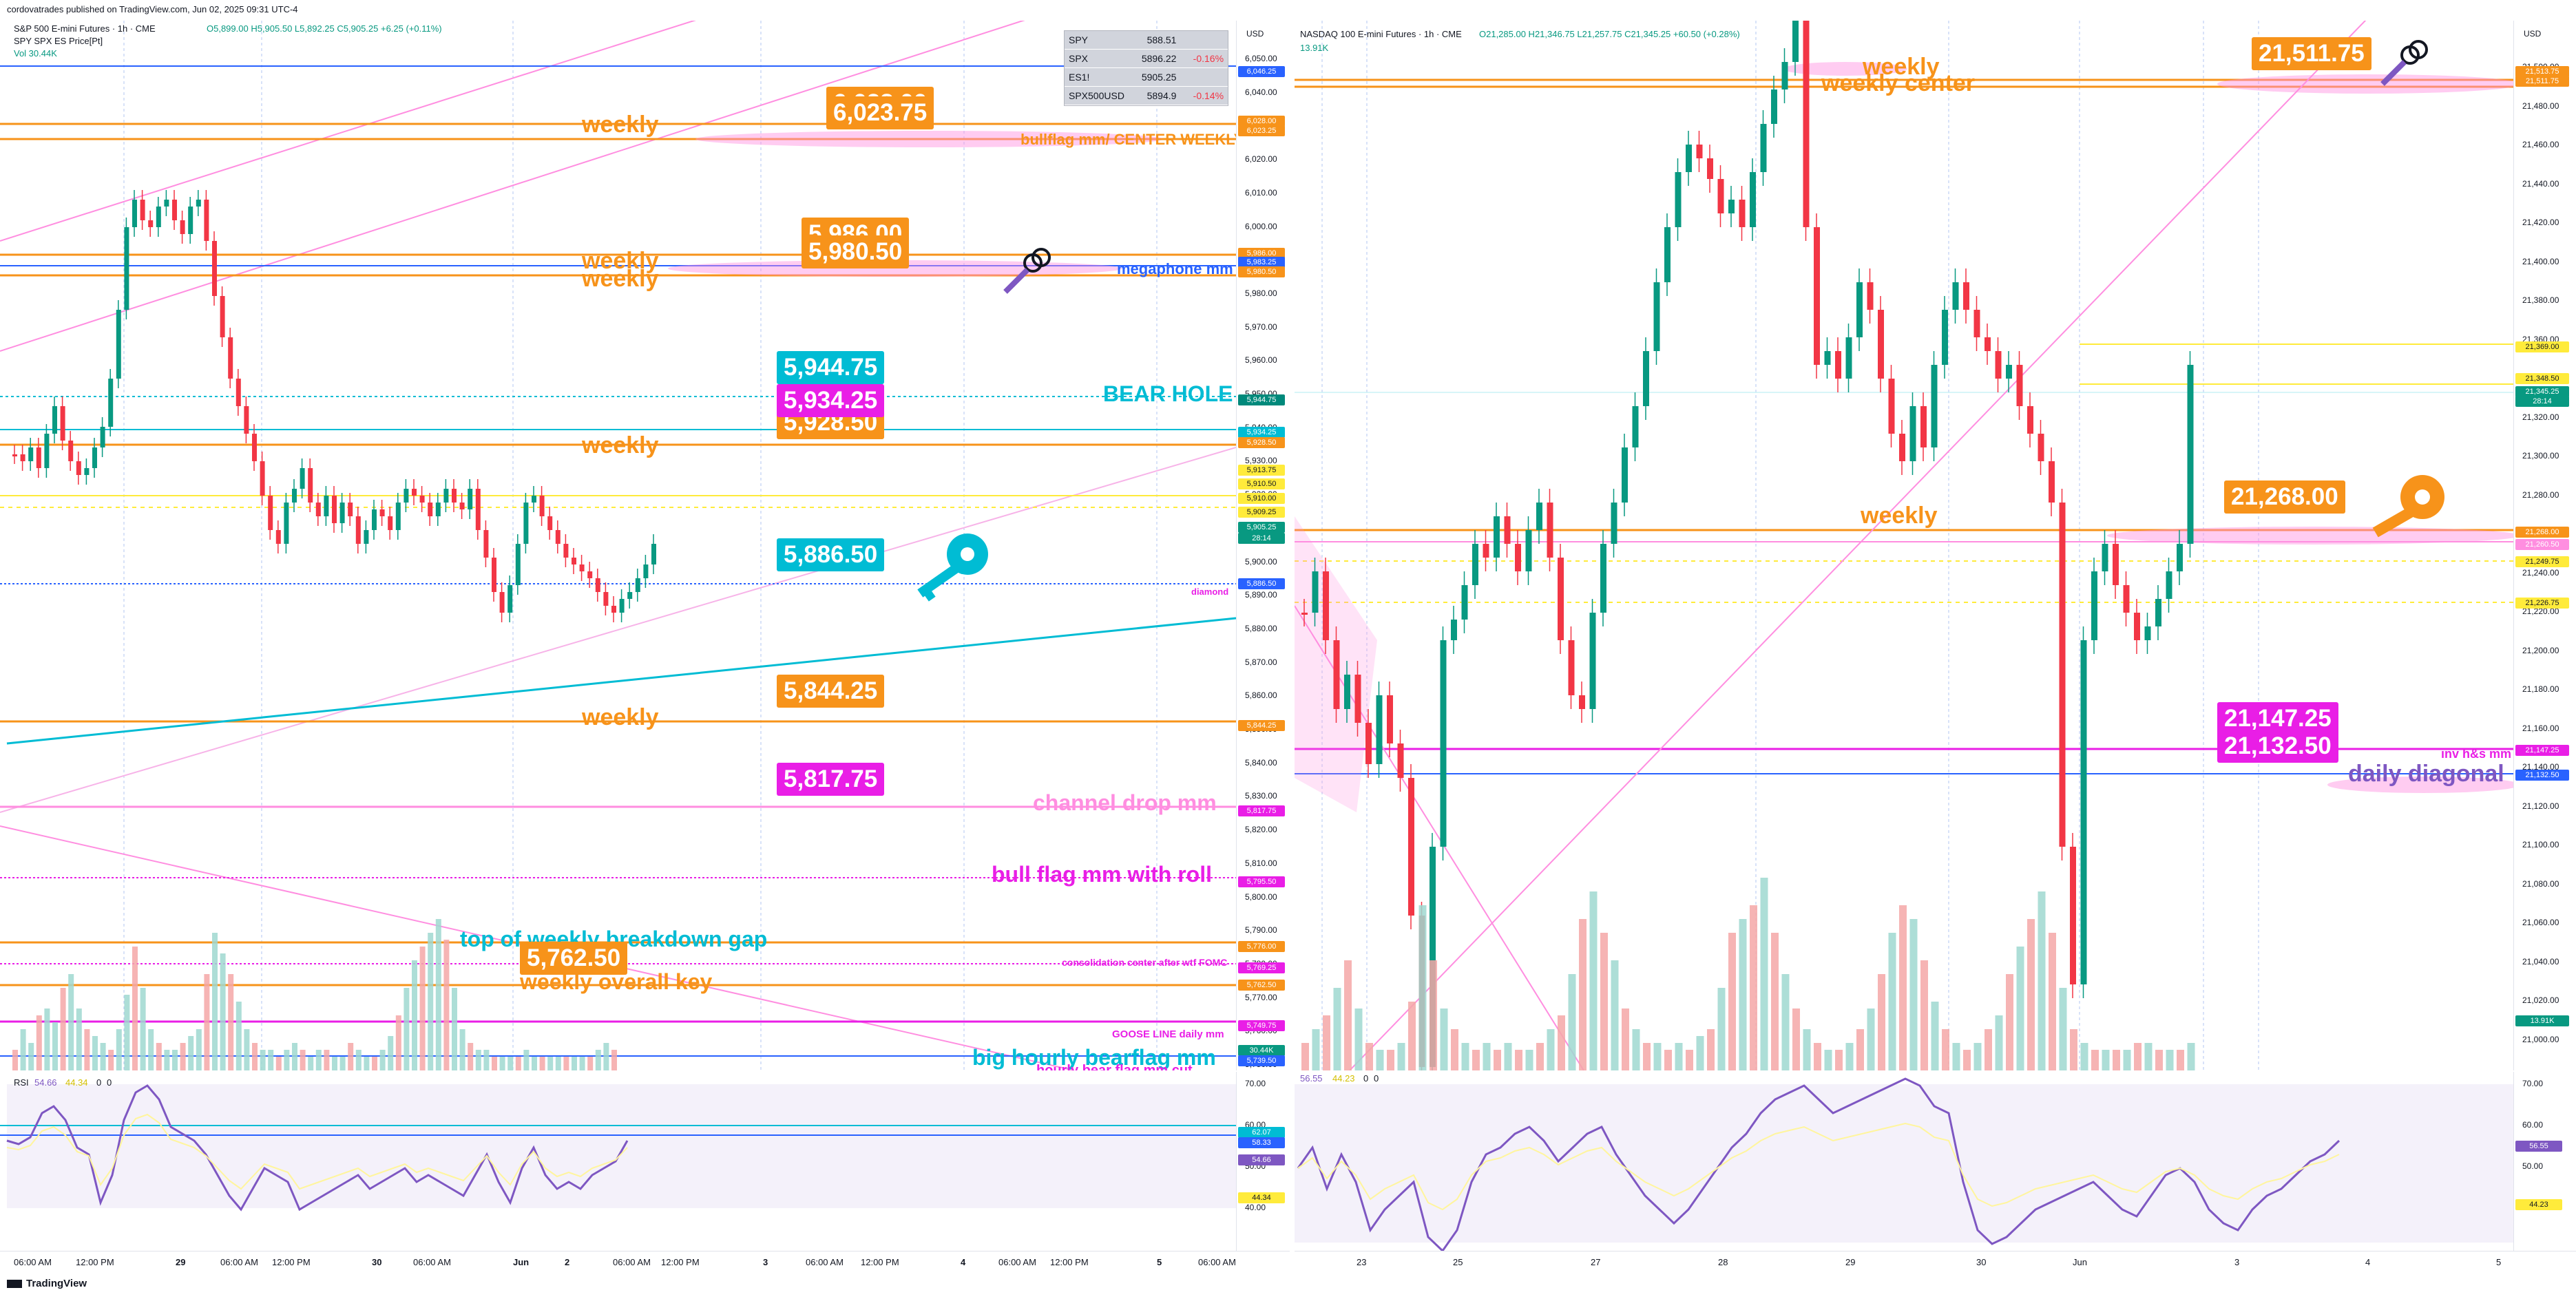  Describe the element at coordinates (1362, 1262) in the screenshot. I see `date-label: 23` at that location.